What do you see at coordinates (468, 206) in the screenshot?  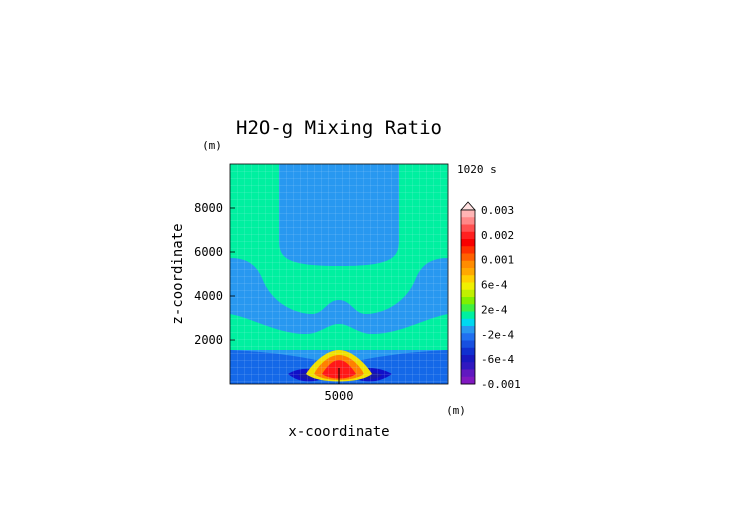 I see `colorbar-max-arrow` at bounding box center [468, 206].